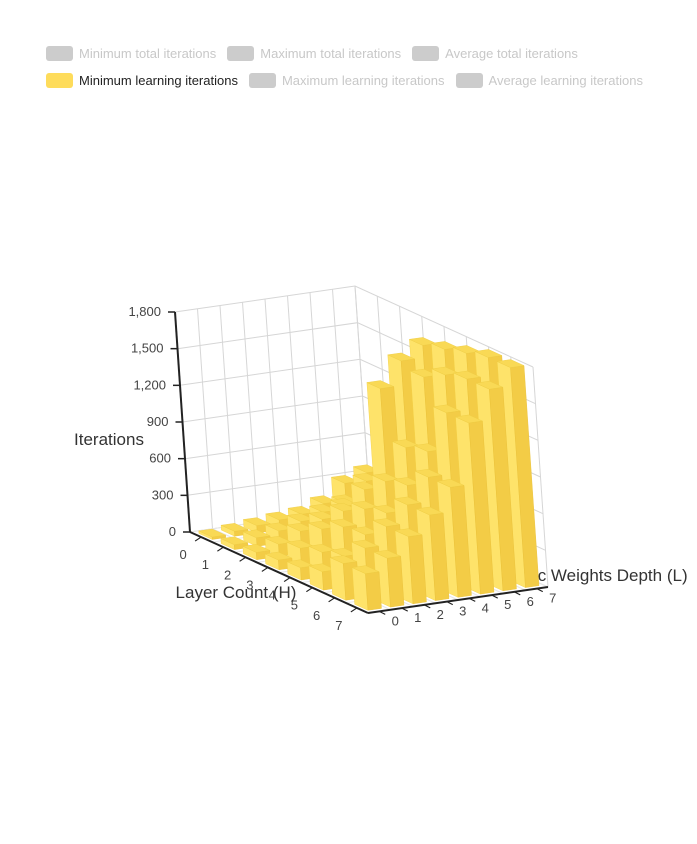  What do you see at coordinates (338, 625) in the screenshot?
I see `x-tick-label: 7` at bounding box center [338, 625].